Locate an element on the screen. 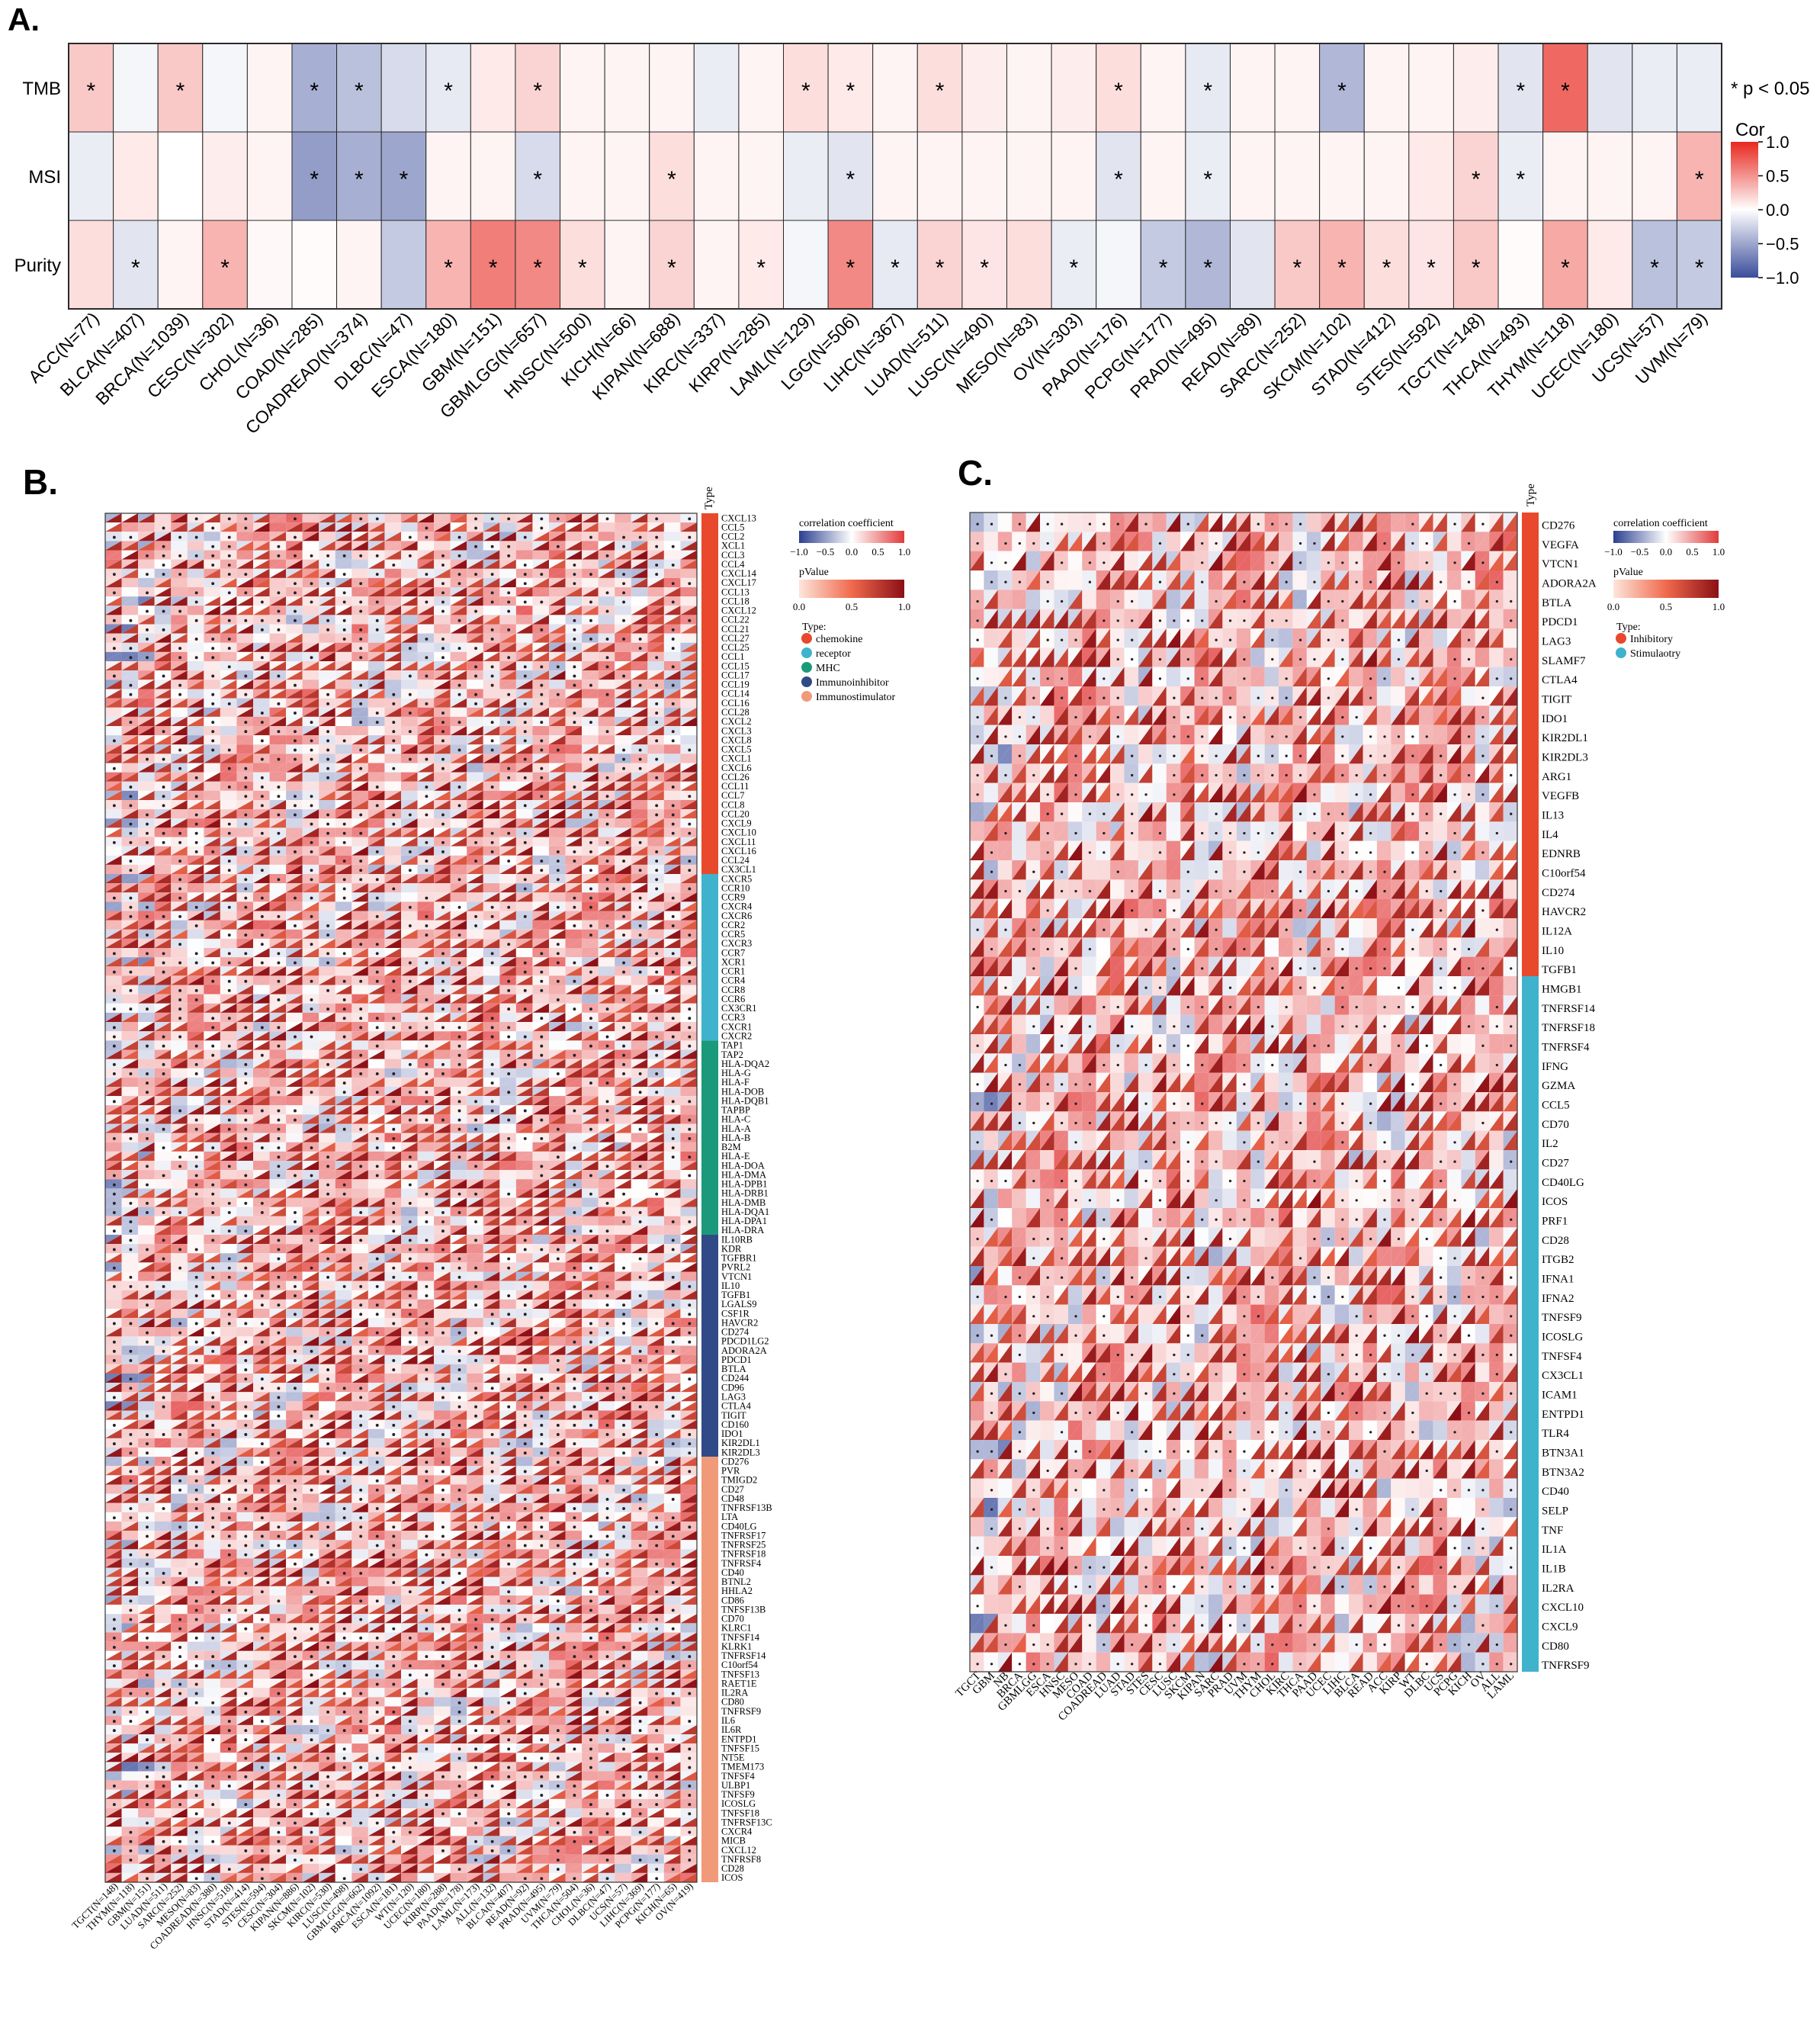  panel-a-legend-ticks: 1.00.50.0−0.5−1.0 is located at coordinates (1778, 210).